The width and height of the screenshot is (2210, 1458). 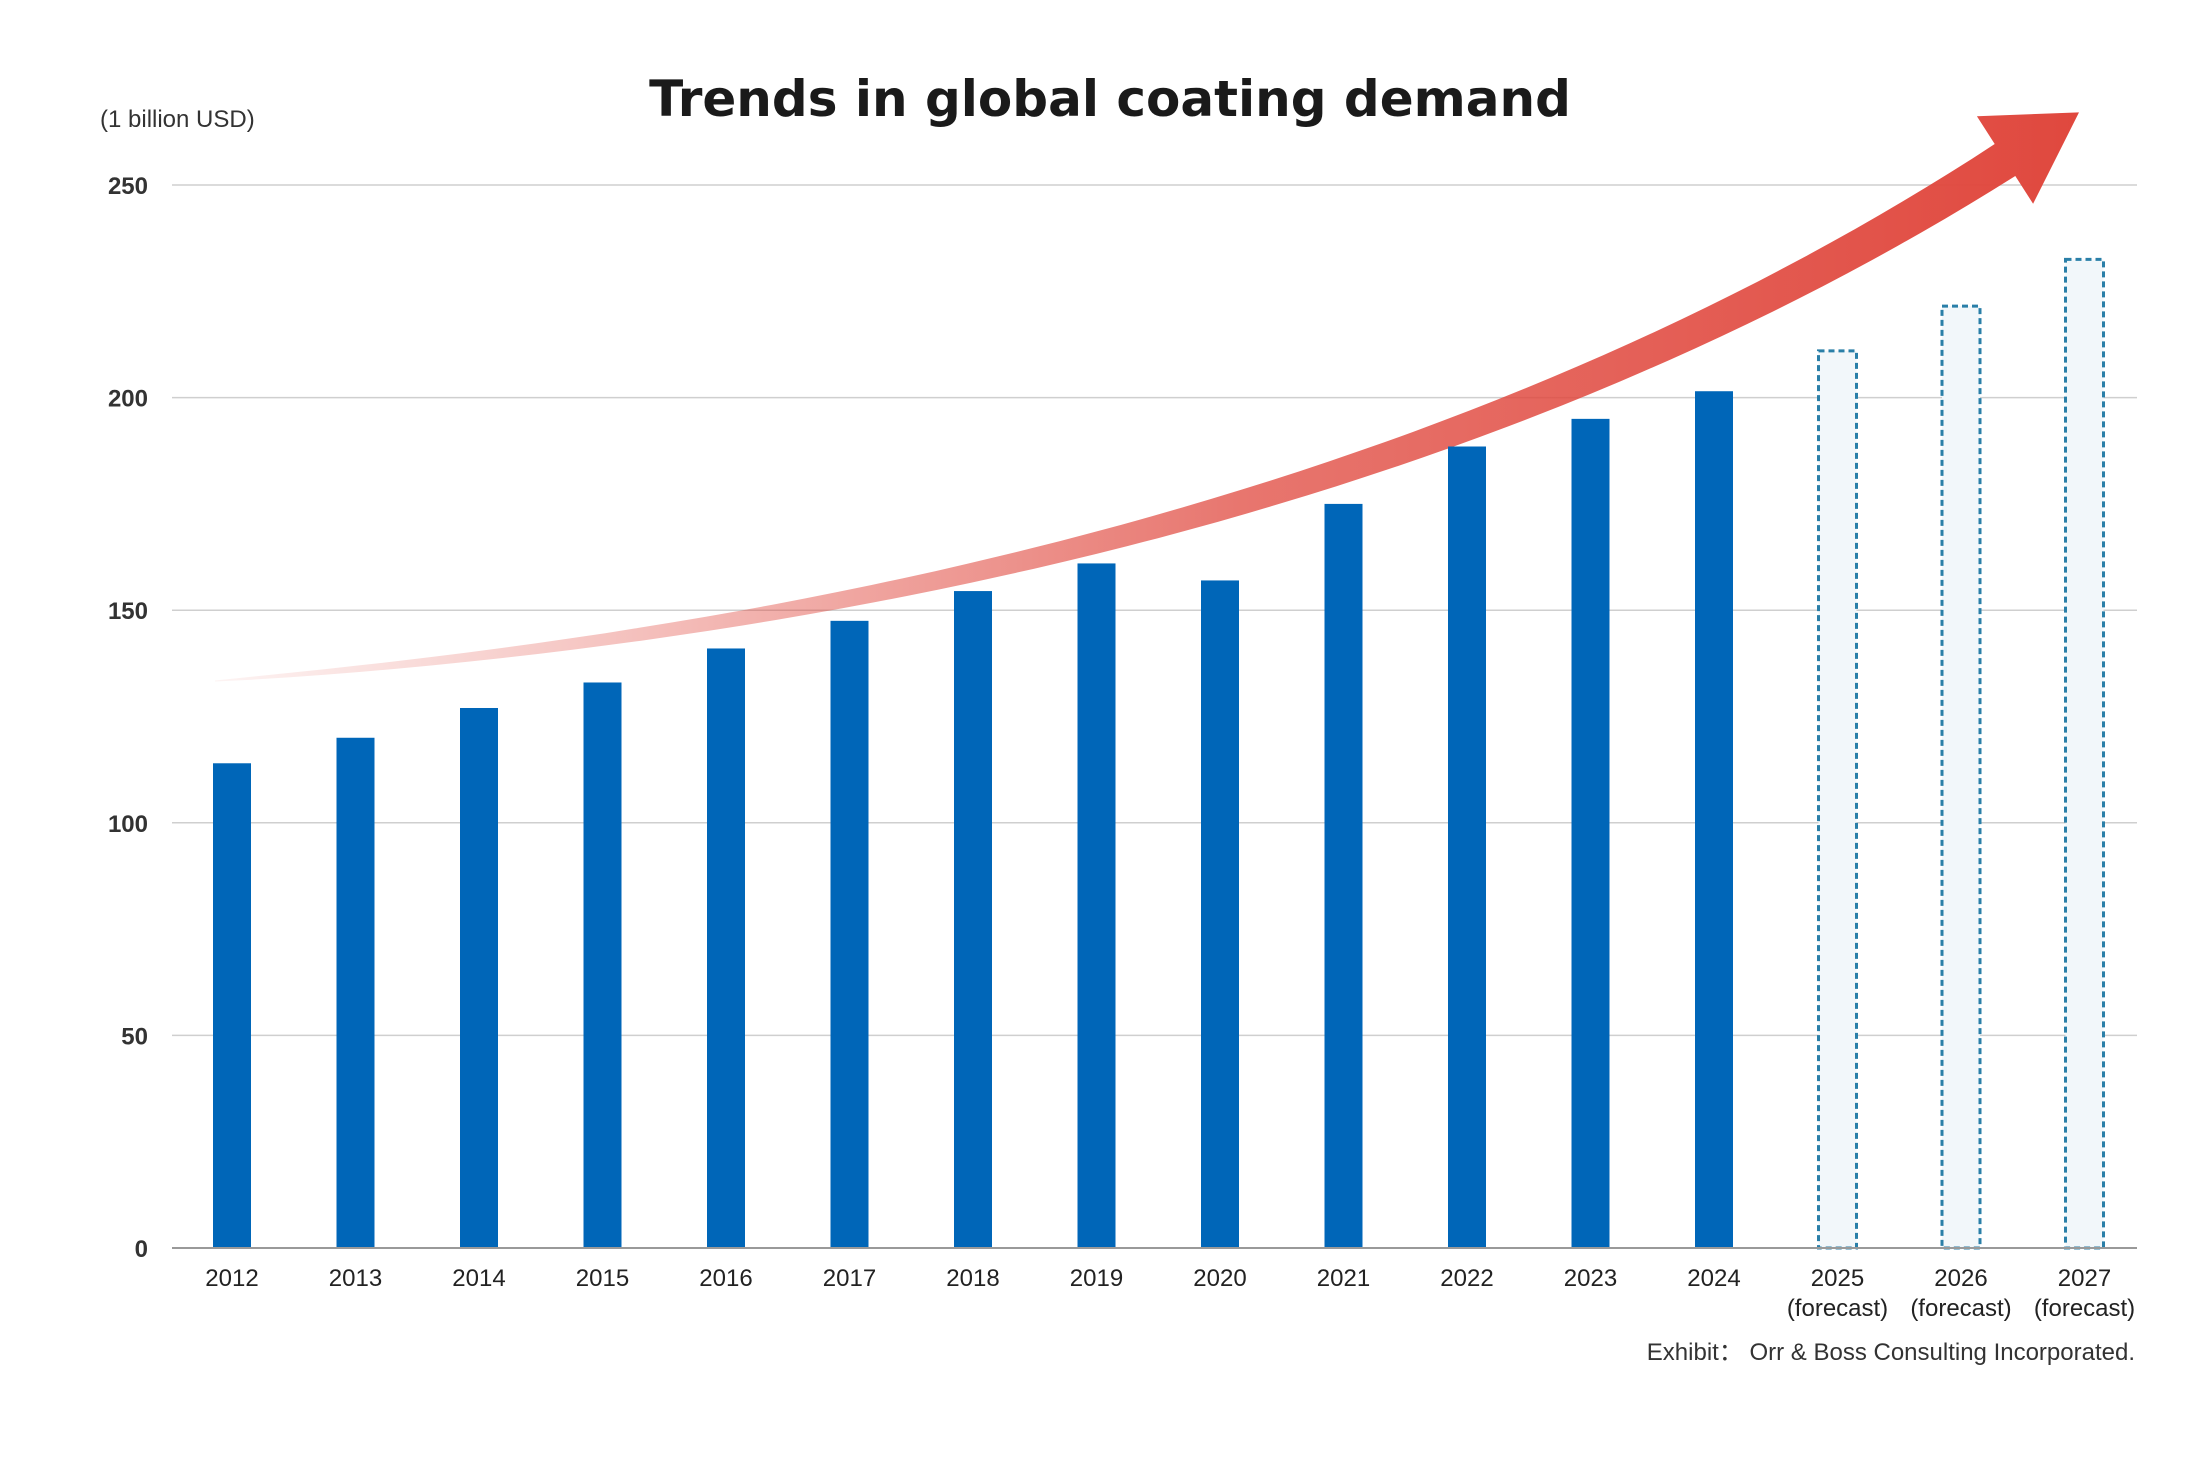 What do you see at coordinates (725, 1278) in the screenshot?
I see `x-tick-label: 2016` at bounding box center [725, 1278].